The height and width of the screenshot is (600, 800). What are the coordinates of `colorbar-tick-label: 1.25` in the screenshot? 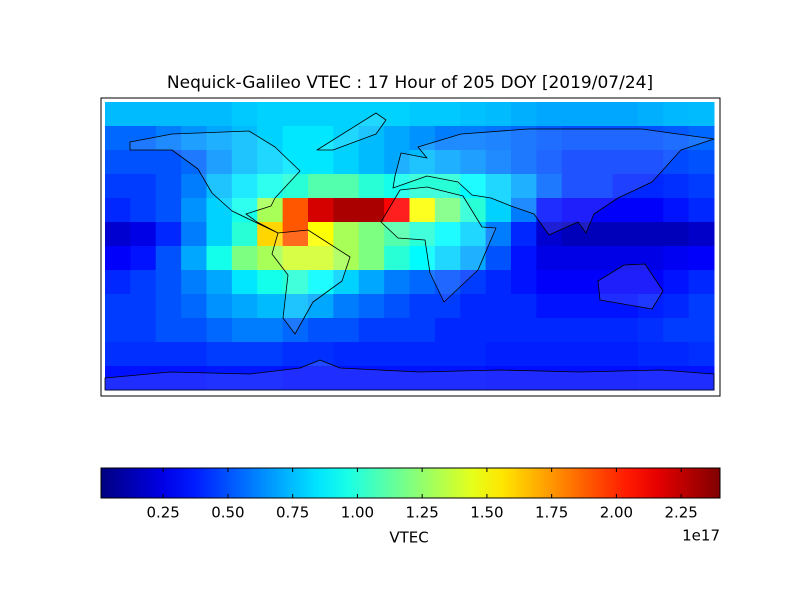 It's located at (421, 513).